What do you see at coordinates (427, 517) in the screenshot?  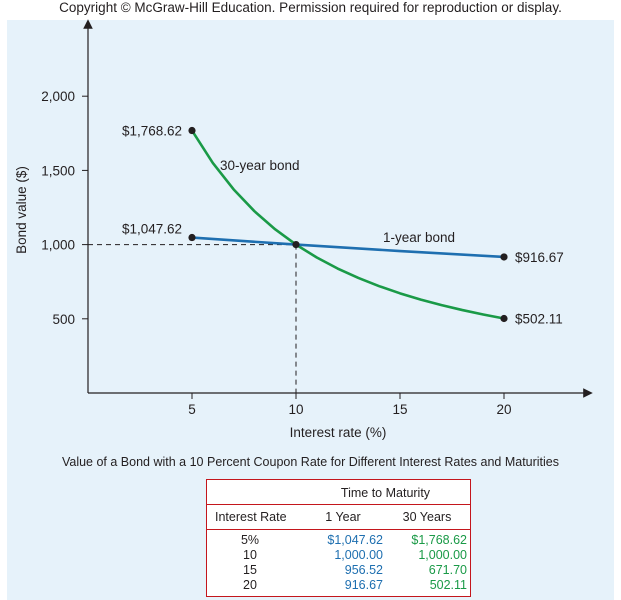 I see `table-header-30yr: 30 Years` at bounding box center [427, 517].